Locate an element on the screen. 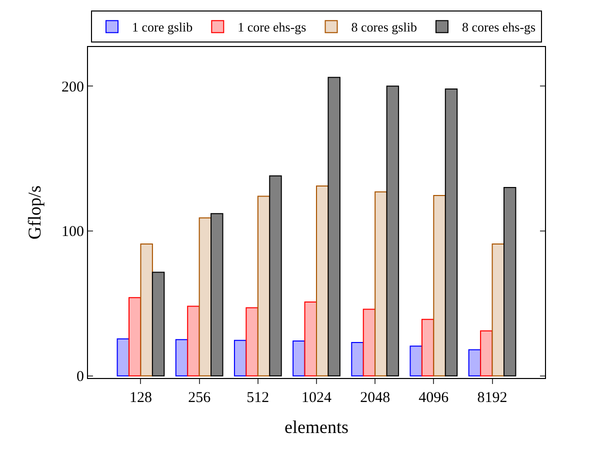 Image resolution: width=601 pixels, height=451 pixels. legend-label: 8 cores gslib is located at coordinates (384, 27).